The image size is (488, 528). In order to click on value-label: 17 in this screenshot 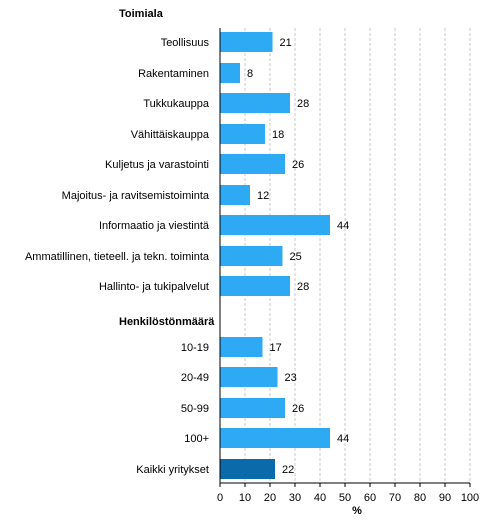, I will do `click(276, 348)`.